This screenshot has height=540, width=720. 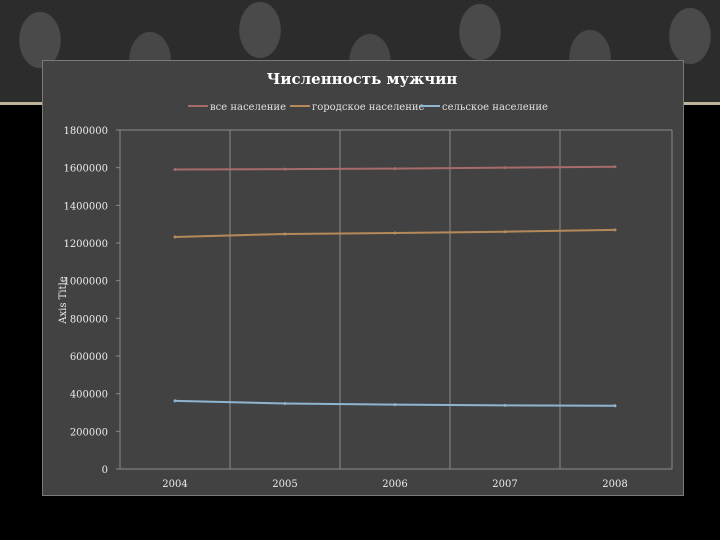 What do you see at coordinates (105, 470) in the screenshot?
I see `y-tick-label: 0` at bounding box center [105, 470].